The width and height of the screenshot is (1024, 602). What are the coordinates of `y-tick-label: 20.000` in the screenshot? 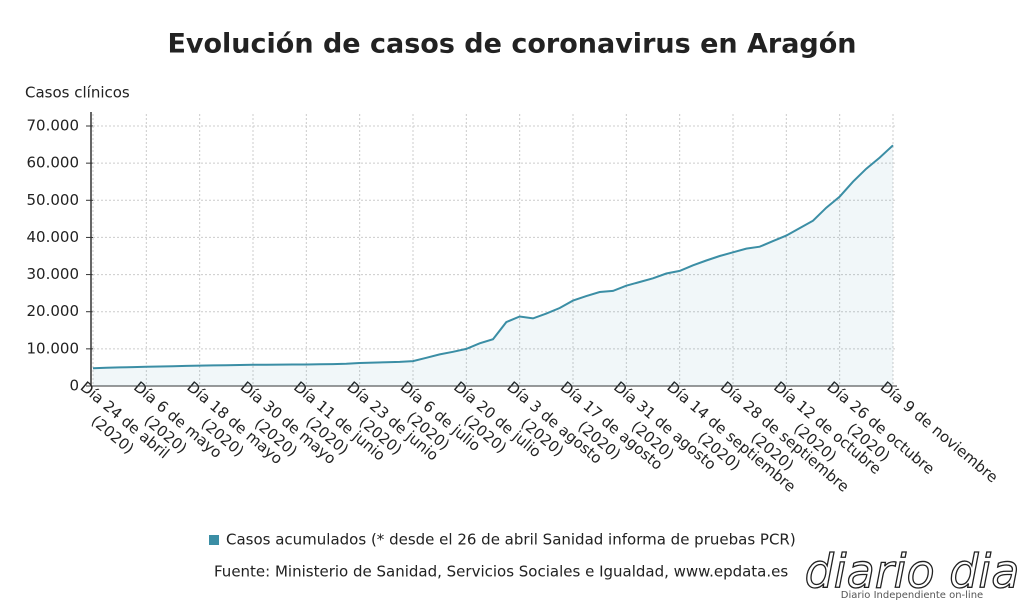 It's located at (53, 311).